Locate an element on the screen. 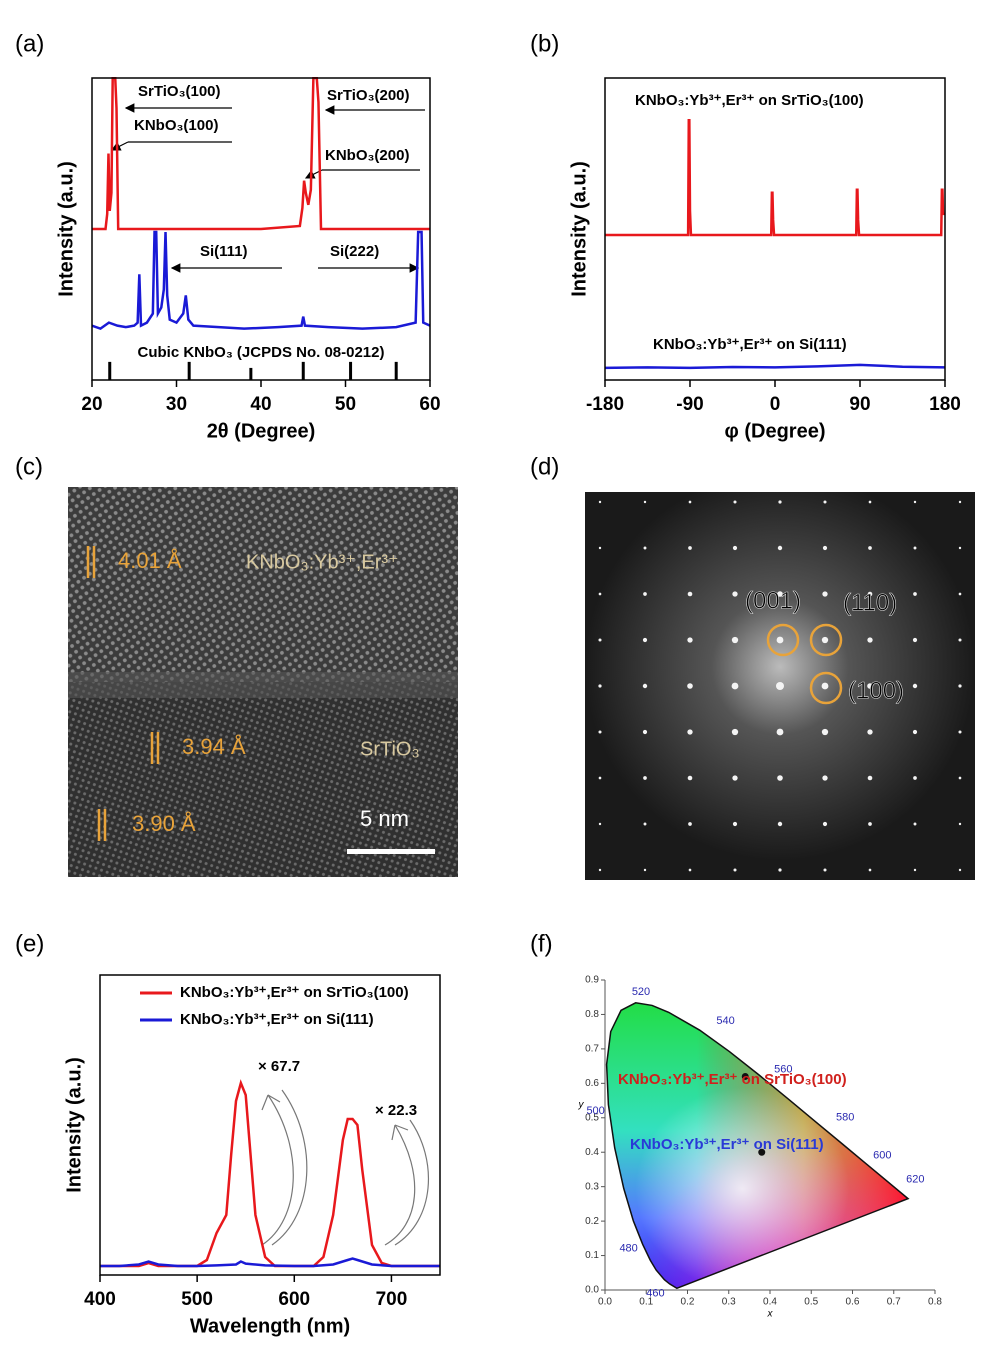  y-tick-label: 0.5 is located at coordinates (592, 1117).